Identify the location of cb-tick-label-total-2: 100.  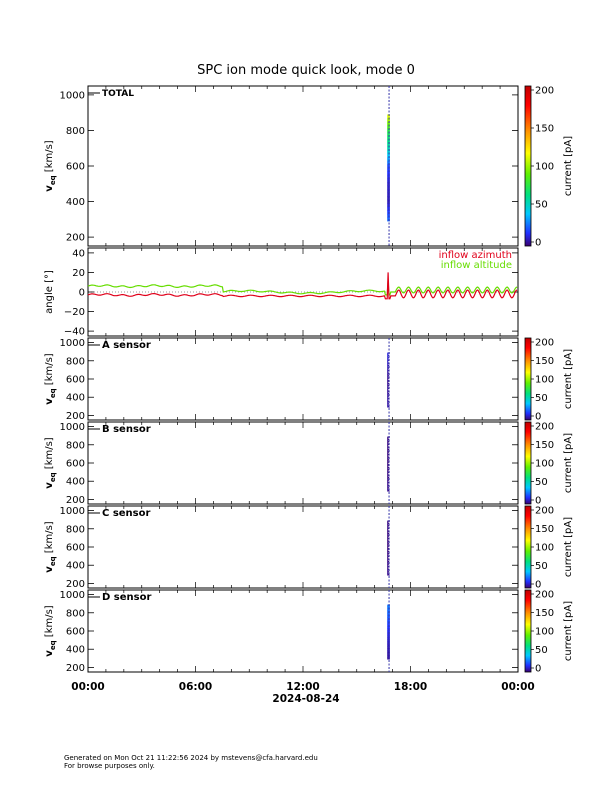
(544, 167).